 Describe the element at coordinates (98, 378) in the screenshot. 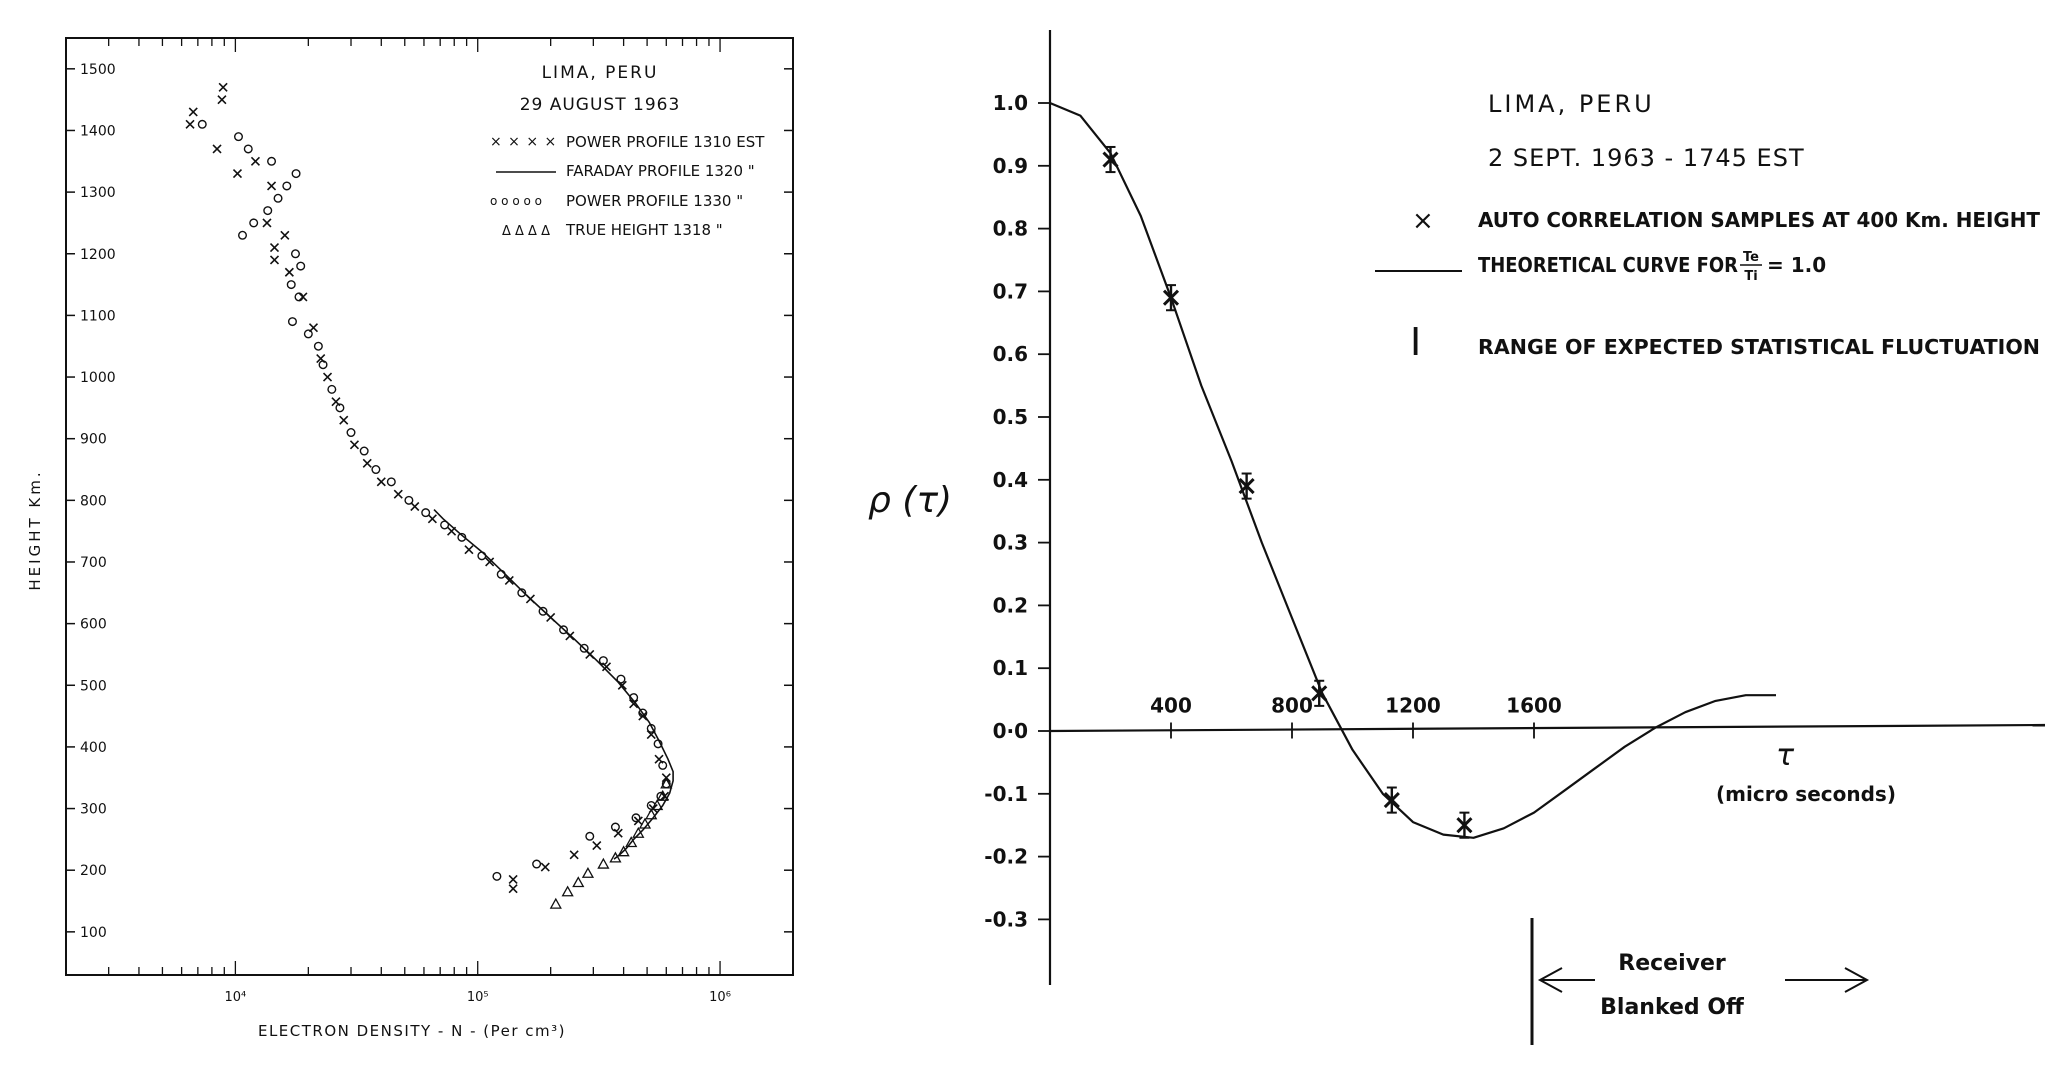

I see `left-y-tick-label: 1000` at that location.